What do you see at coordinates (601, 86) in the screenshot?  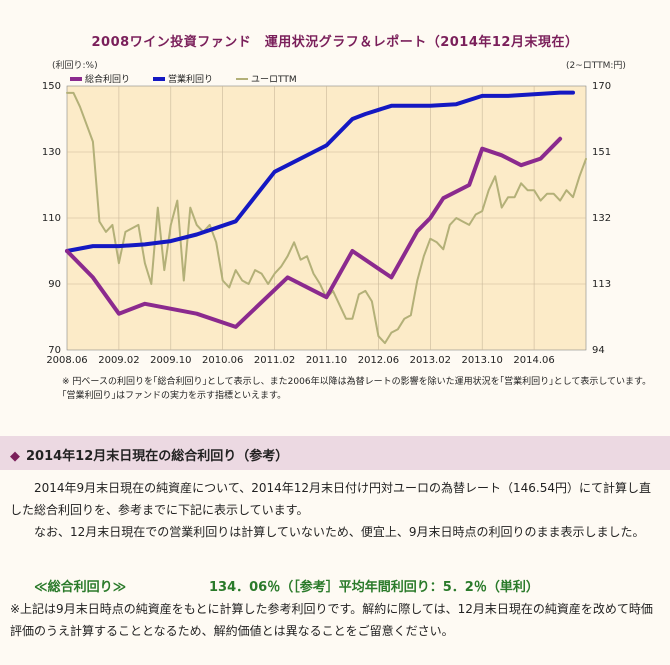 I see `y-right-tick: 170` at bounding box center [601, 86].